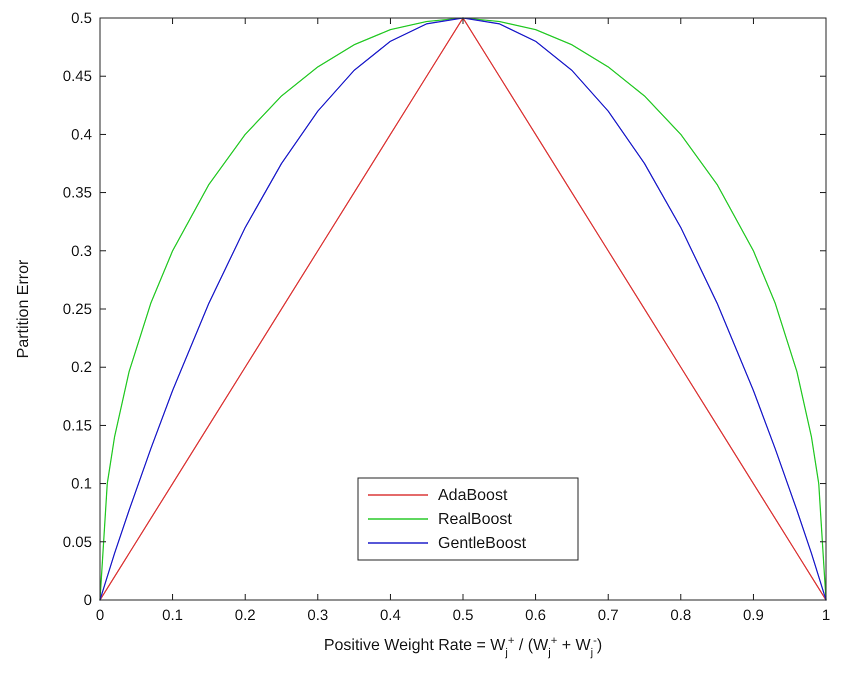 The image size is (842, 677). I want to click on y-tick-label: 0.35, so click(77, 193).